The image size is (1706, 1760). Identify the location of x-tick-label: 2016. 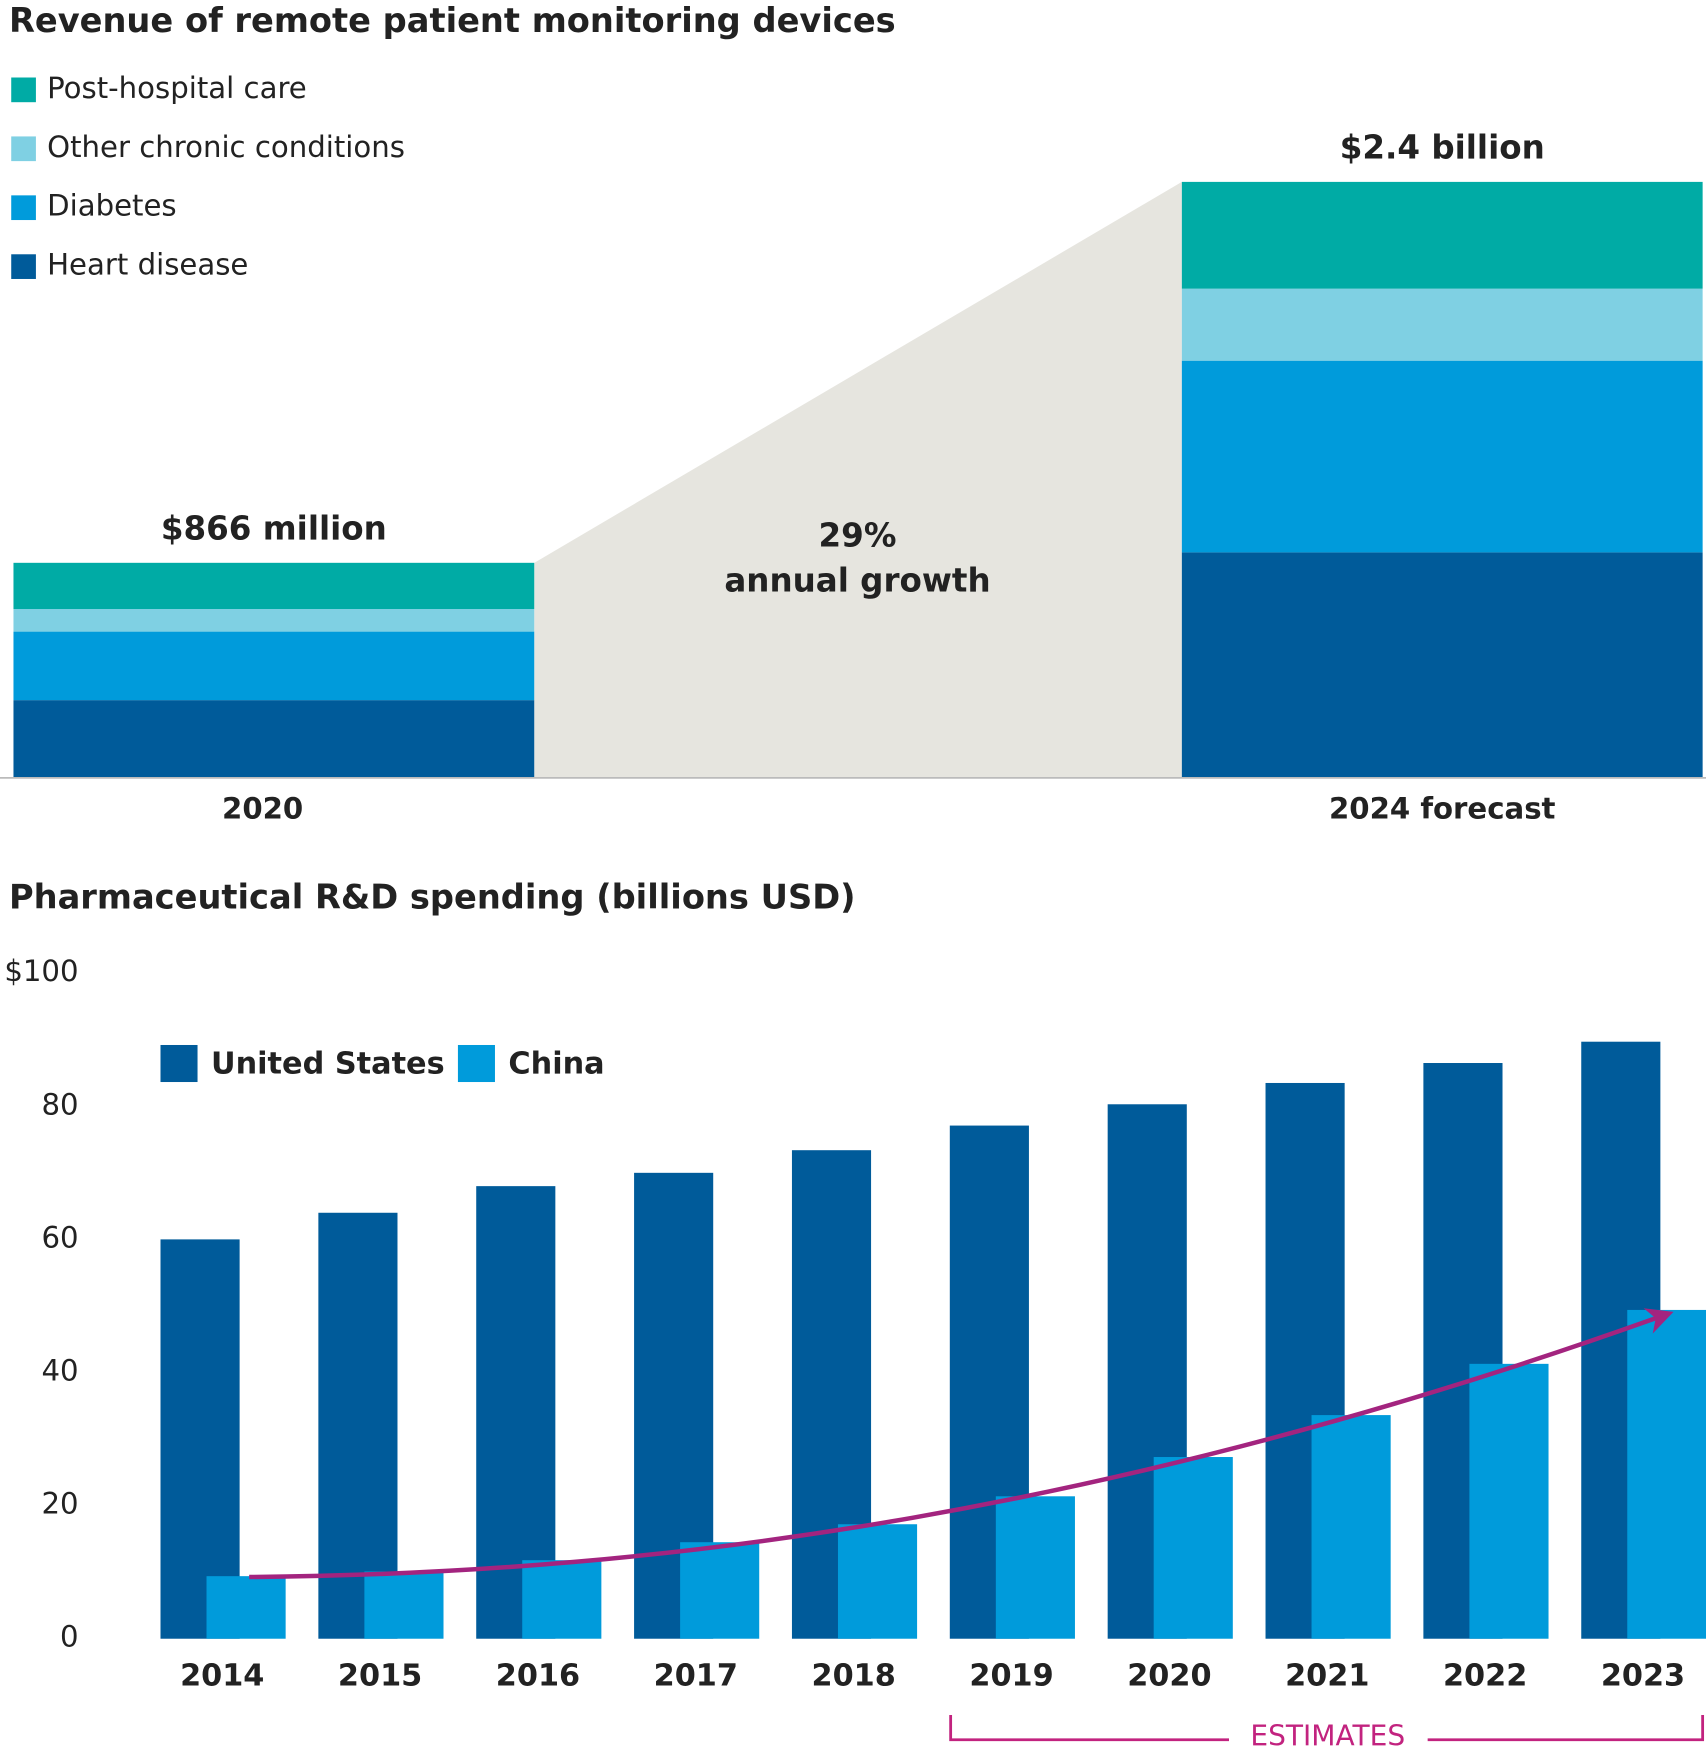
(538, 1675).